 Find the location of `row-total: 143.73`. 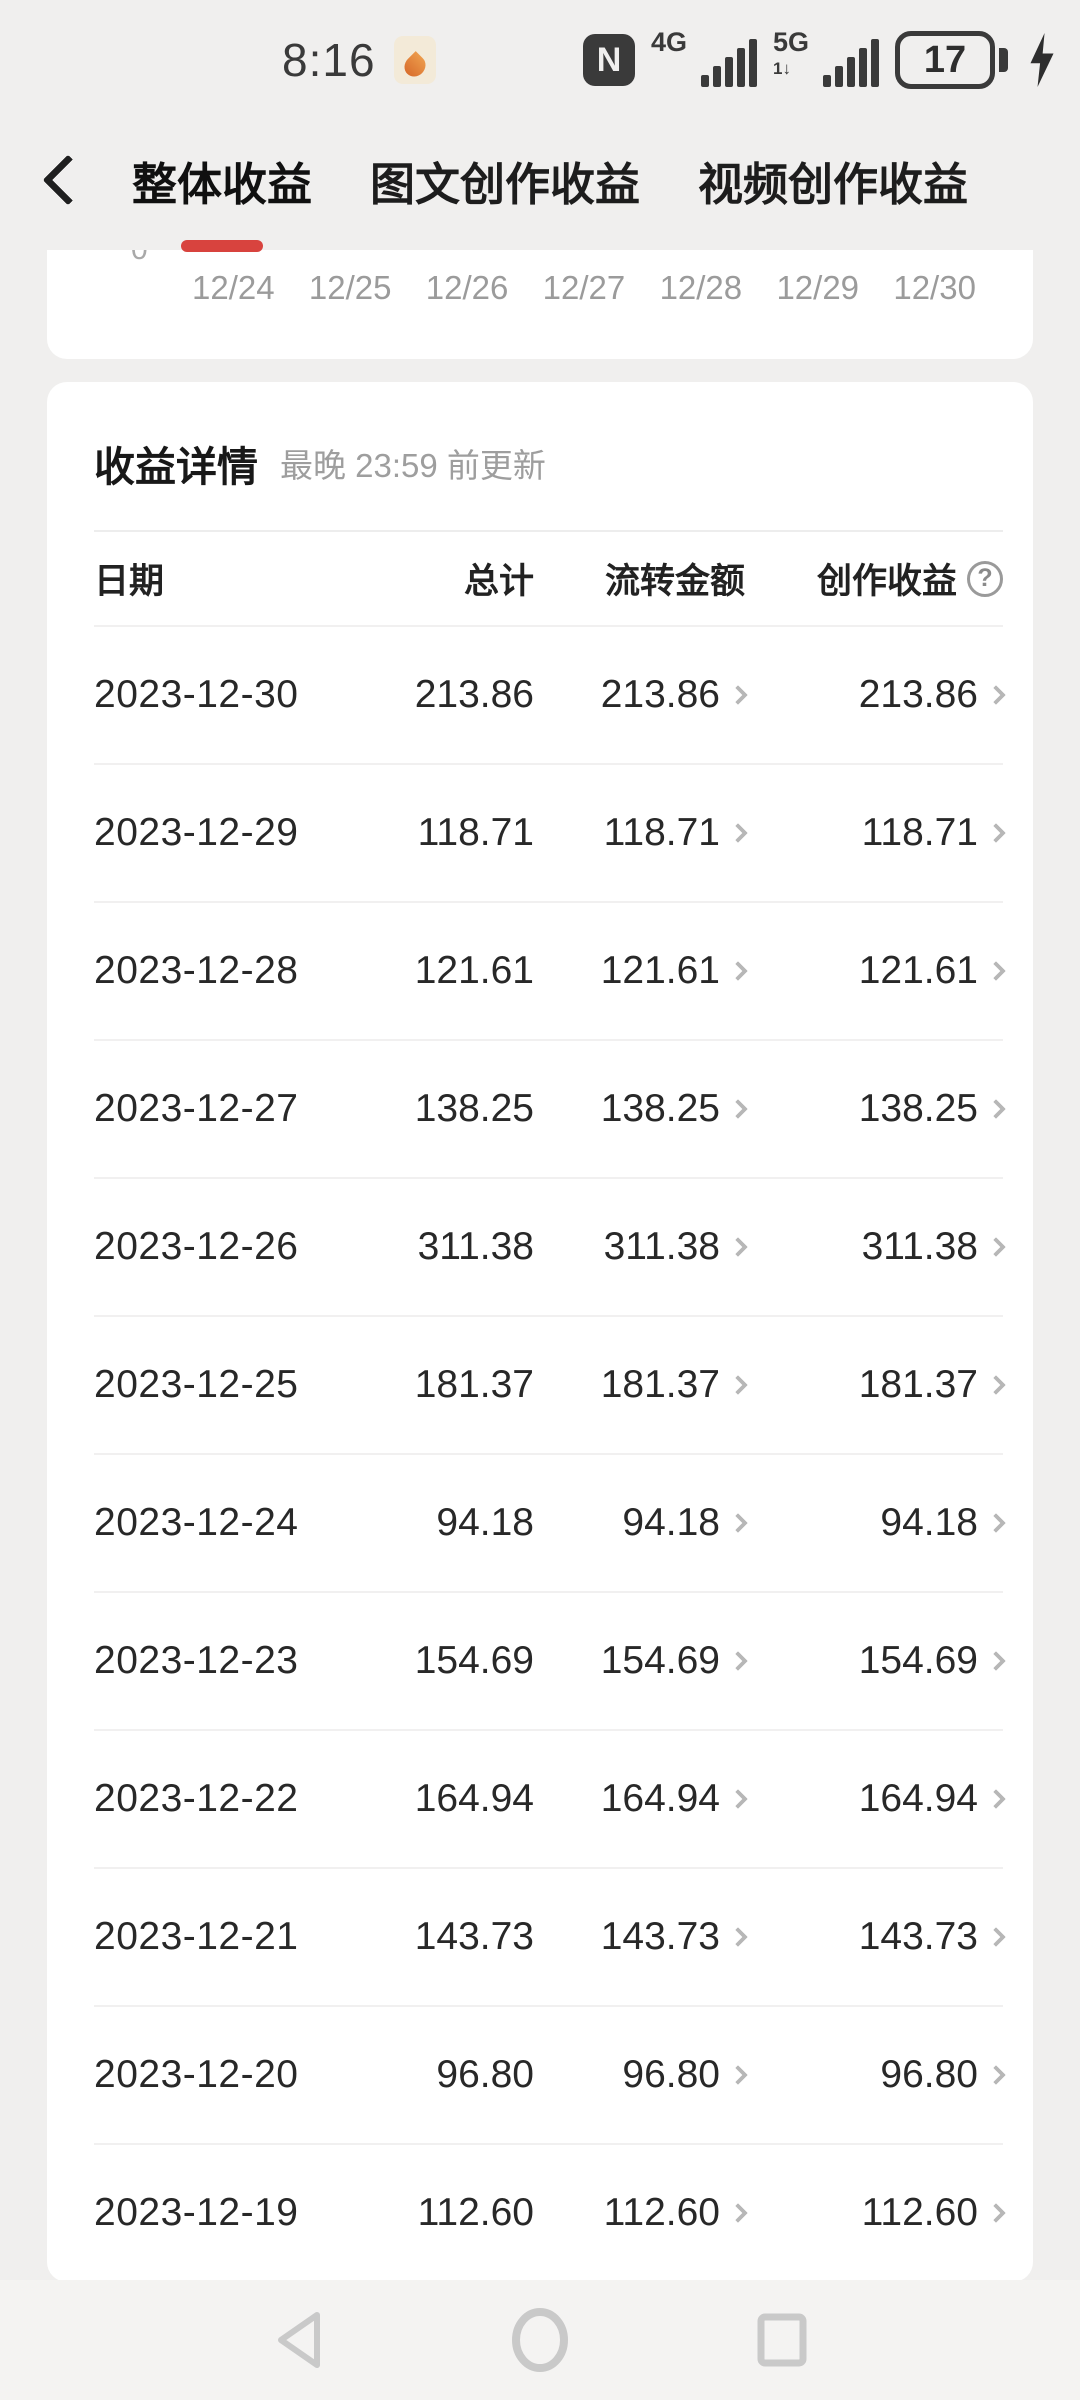

row-total: 143.73 is located at coordinates (474, 1936).